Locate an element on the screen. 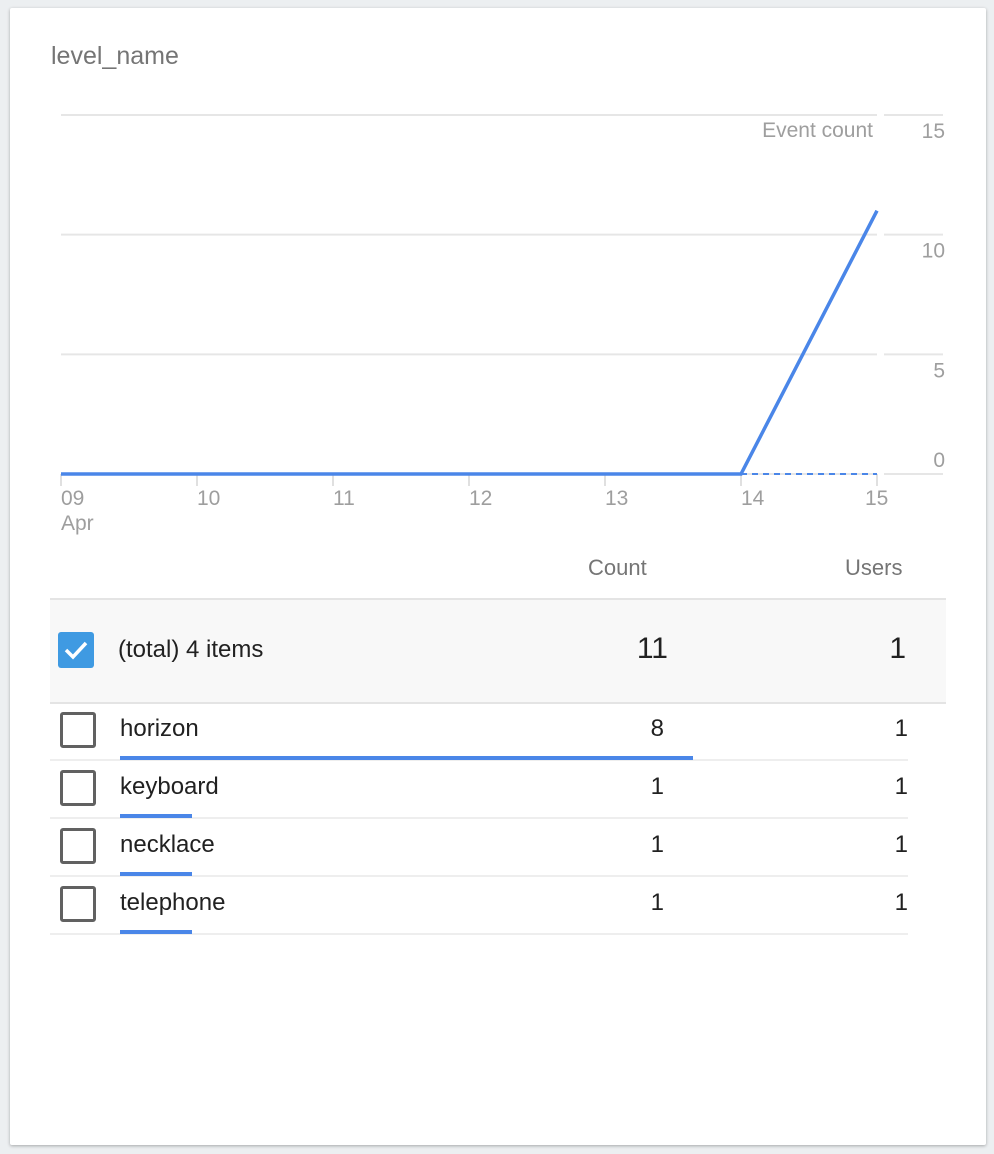 Image resolution: width=994 pixels, height=1154 pixels. table-row: horizon 8 1 is located at coordinates (479, 731).